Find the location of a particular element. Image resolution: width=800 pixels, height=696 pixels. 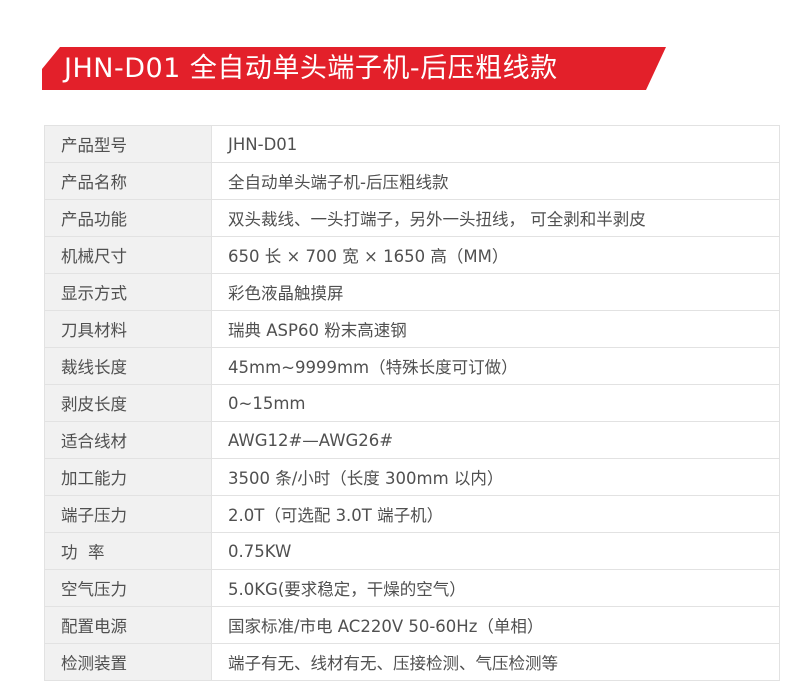

spec-value: 瑞典 ASP60 粉末高速钢 is located at coordinates (495, 329).